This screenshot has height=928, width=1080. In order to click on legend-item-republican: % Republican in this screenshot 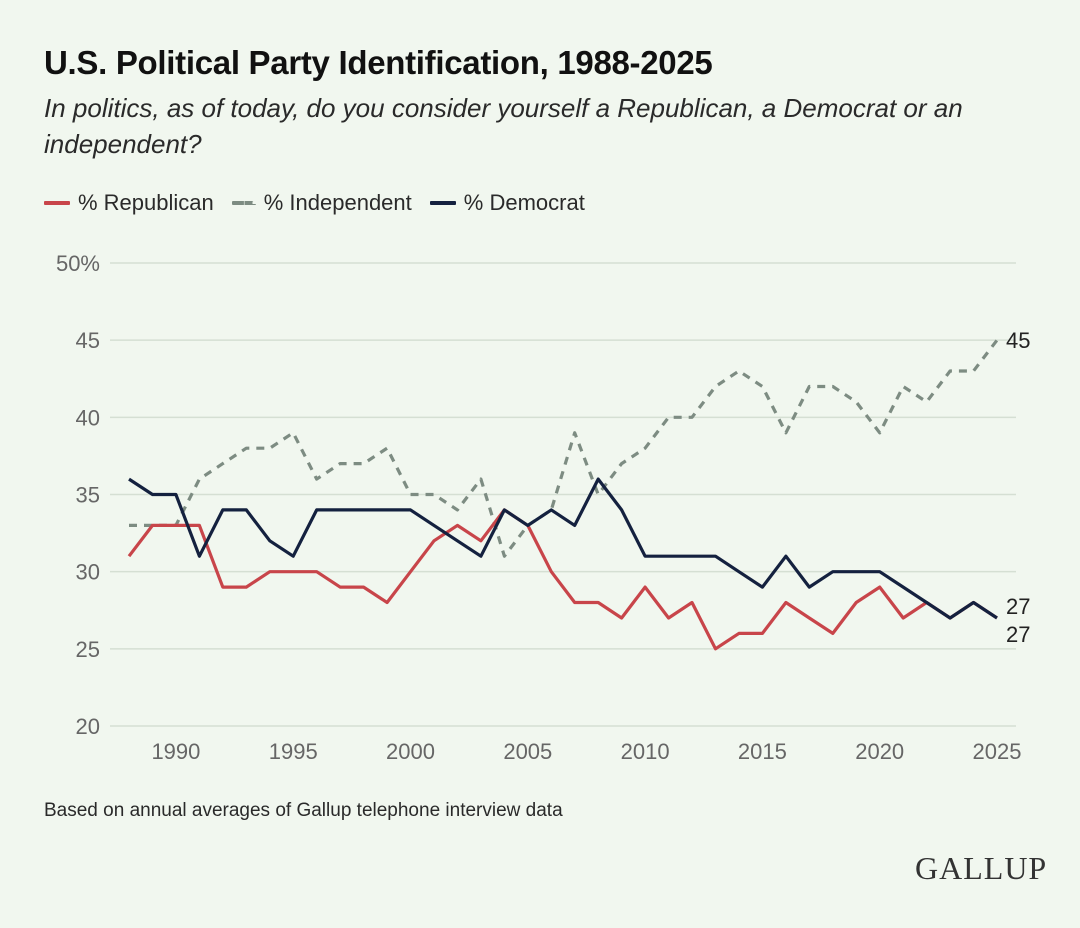, I will do `click(129, 203)`.